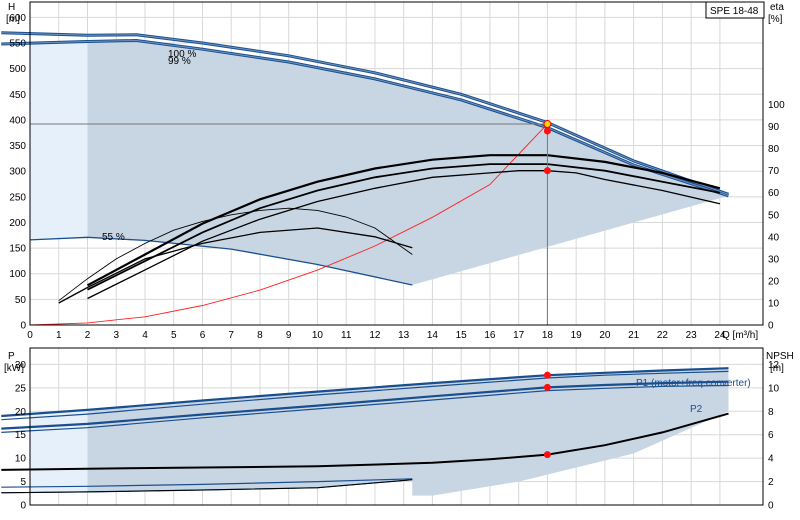  Describe the element at coordinates (577, 335) in the screenshot. I see `x-tick-label: 19` at that location.